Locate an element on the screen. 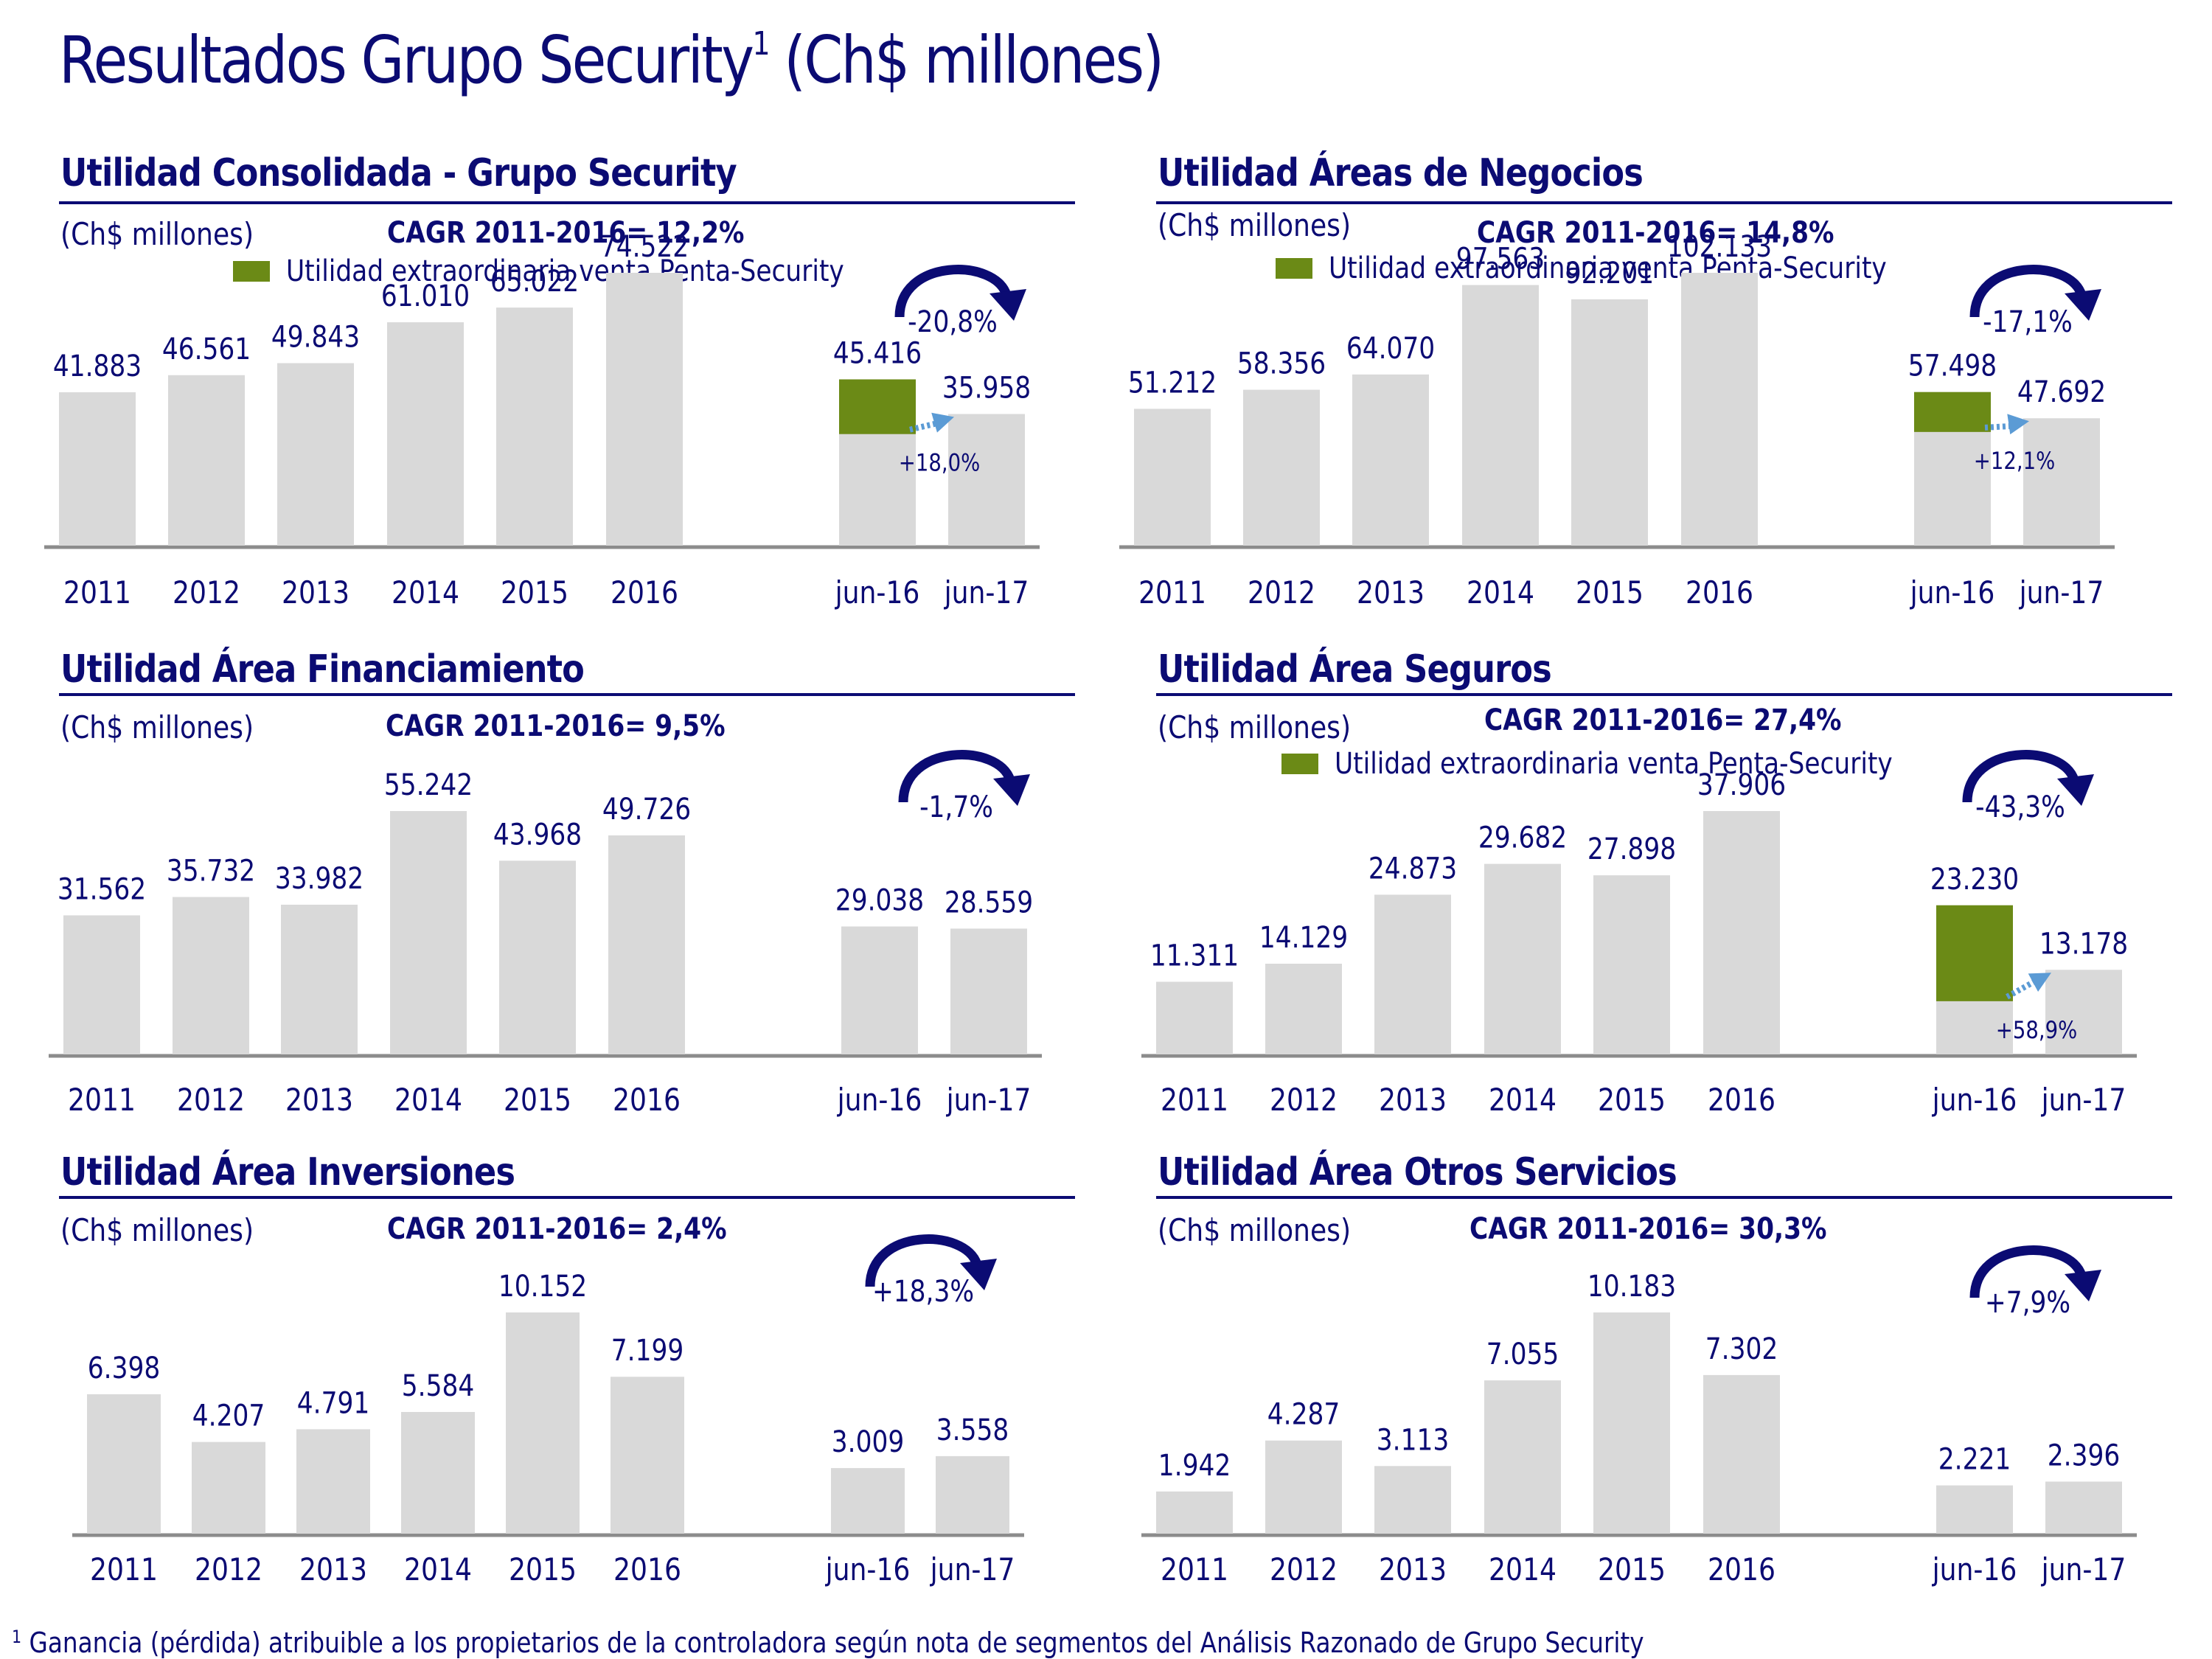 Image resolution: width=2212 pixels, height=1659 pixels. value-label: 24.873 is located at coordinates (1412, 868).